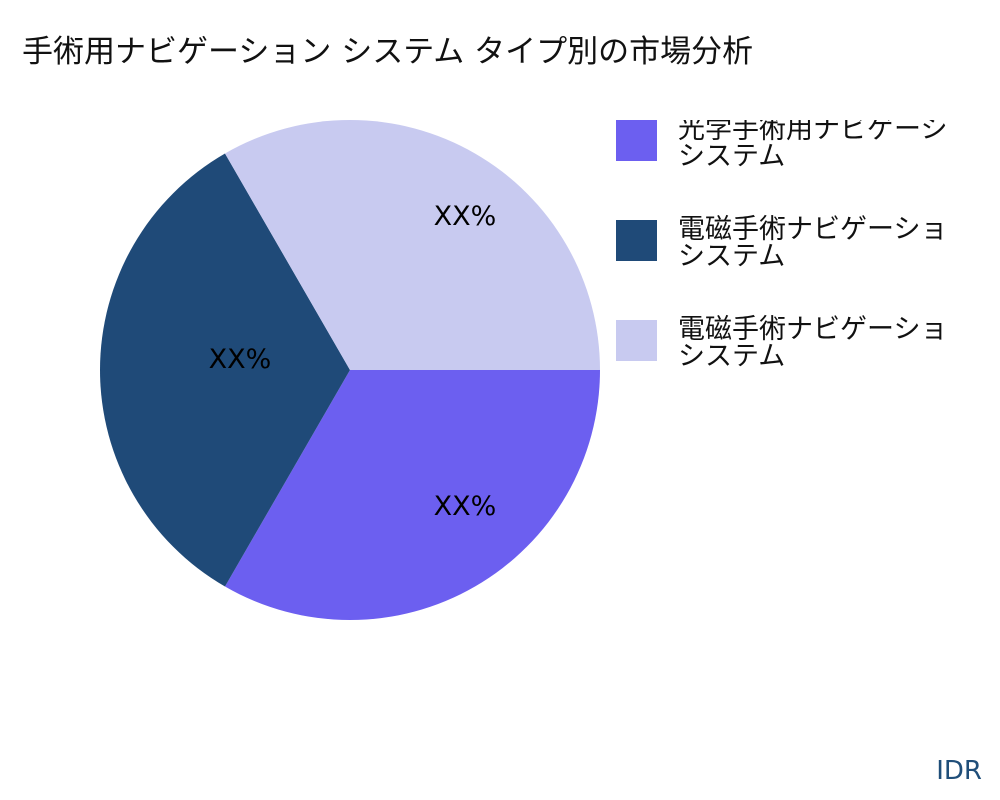 Image resolution: width=1000 pixels, height=800 pixels. I want to click on legend-label: 光学手術用ナビゲーシ システム, so click(813, 146).